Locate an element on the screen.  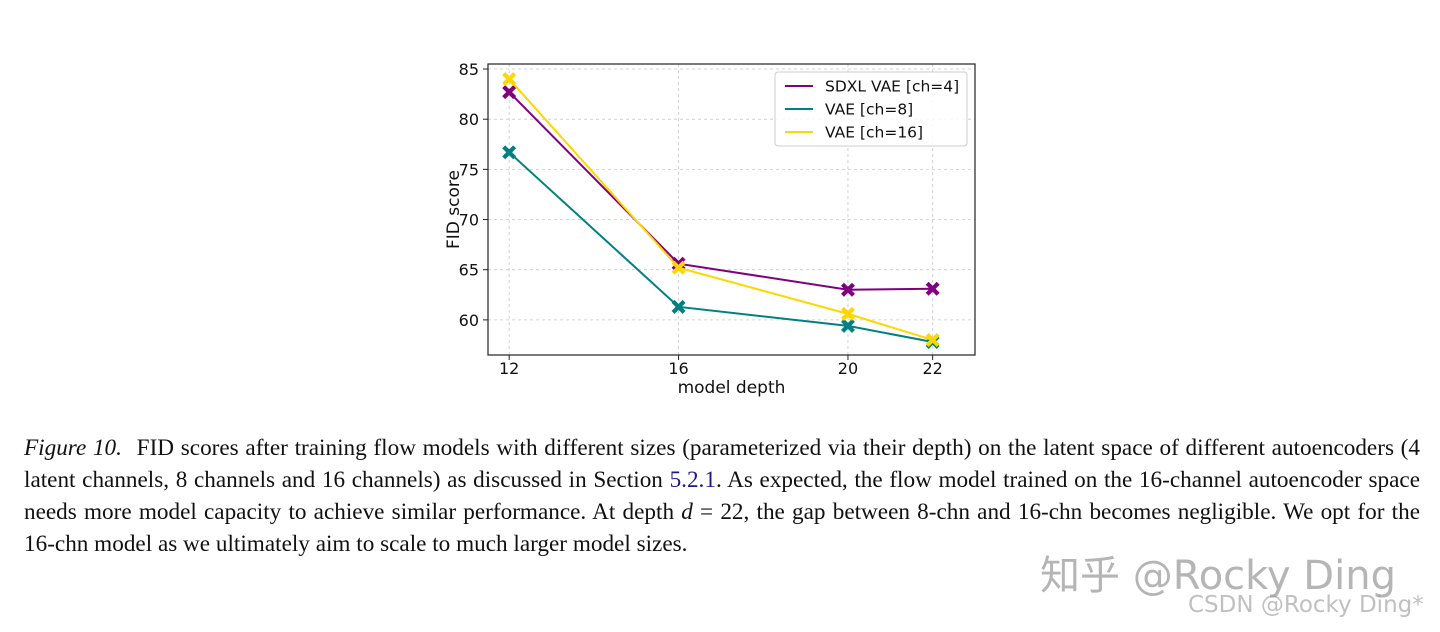
y-tick-label: 70 is located at coordinates (469, 220).